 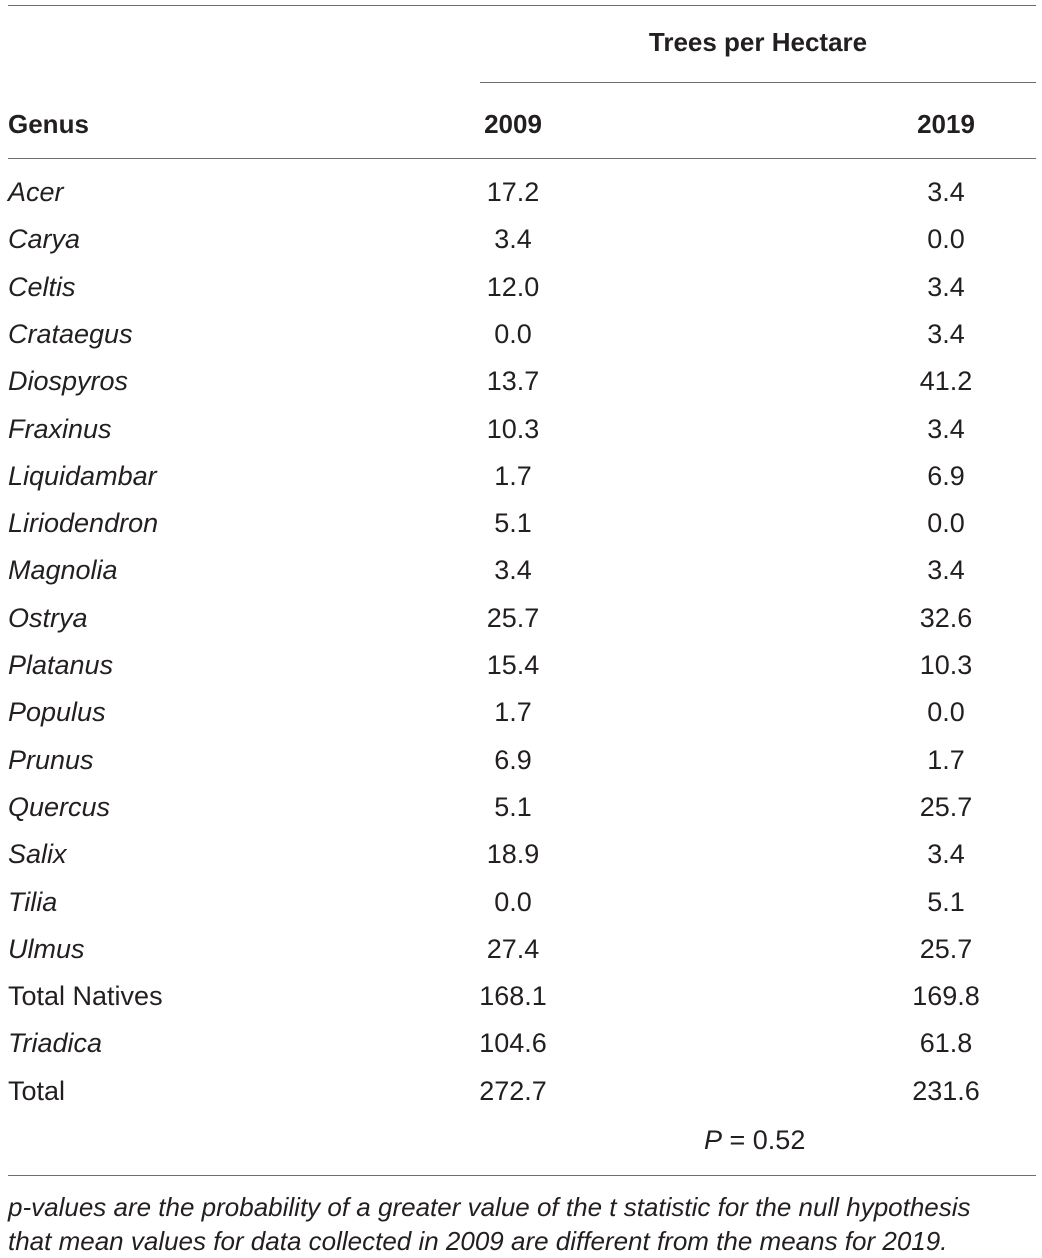 I want to click on genus-cell: Platanus, so click(x=61, y=665).